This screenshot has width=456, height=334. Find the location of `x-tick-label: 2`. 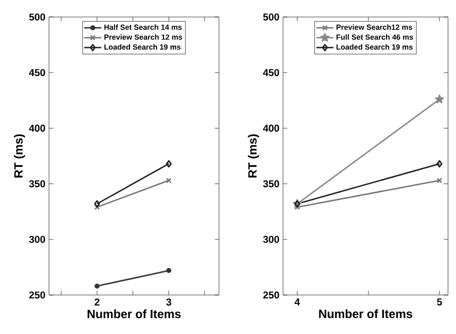

x-tick-label: 2 is located at coordinates (97, 302).